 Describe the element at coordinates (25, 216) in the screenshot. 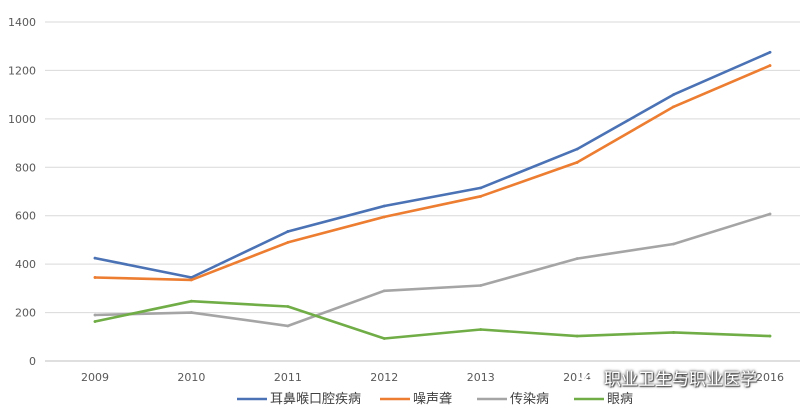

I see `y-tick-label: 600` at that location.